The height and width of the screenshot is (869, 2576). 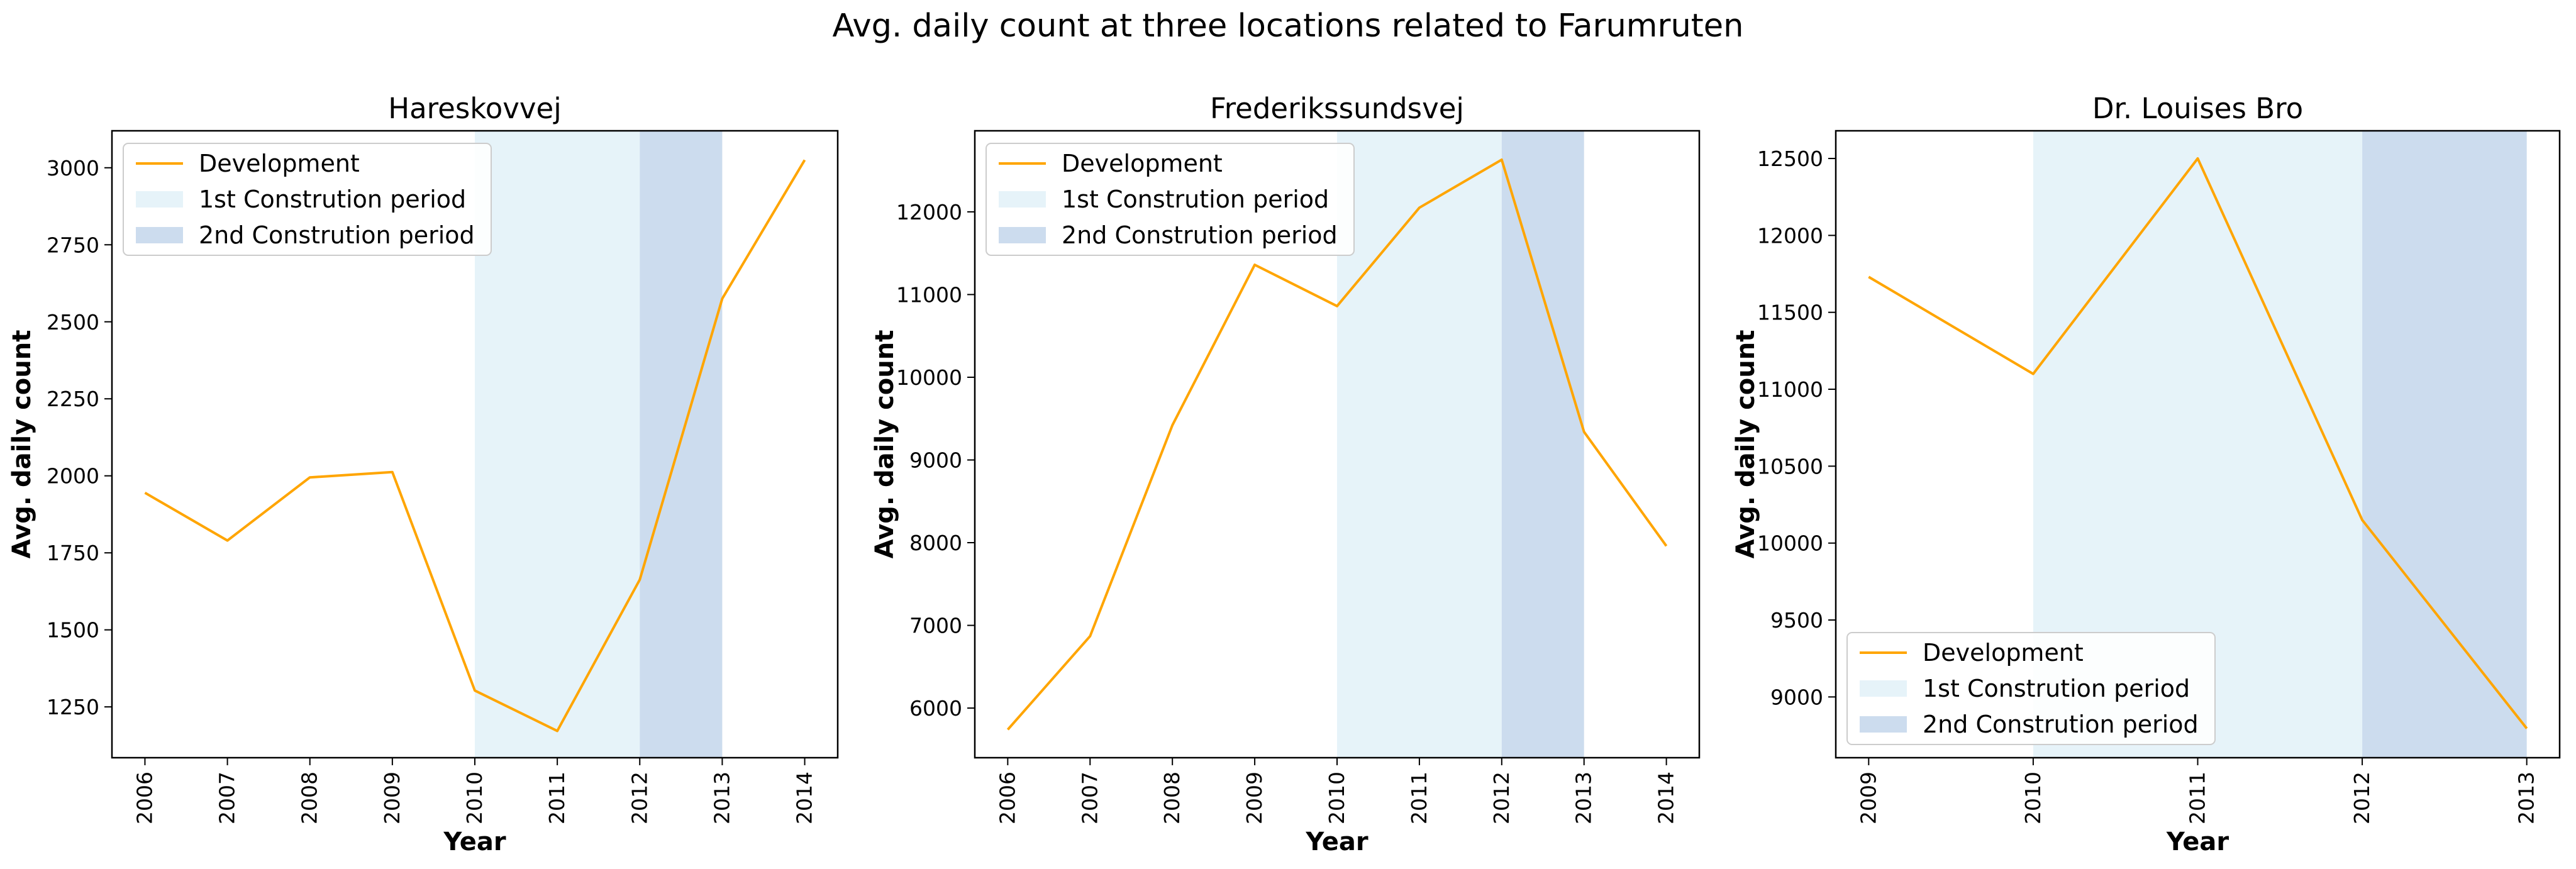 I want to click on y-tick-label: 10500, so click(x=1790, y=466).